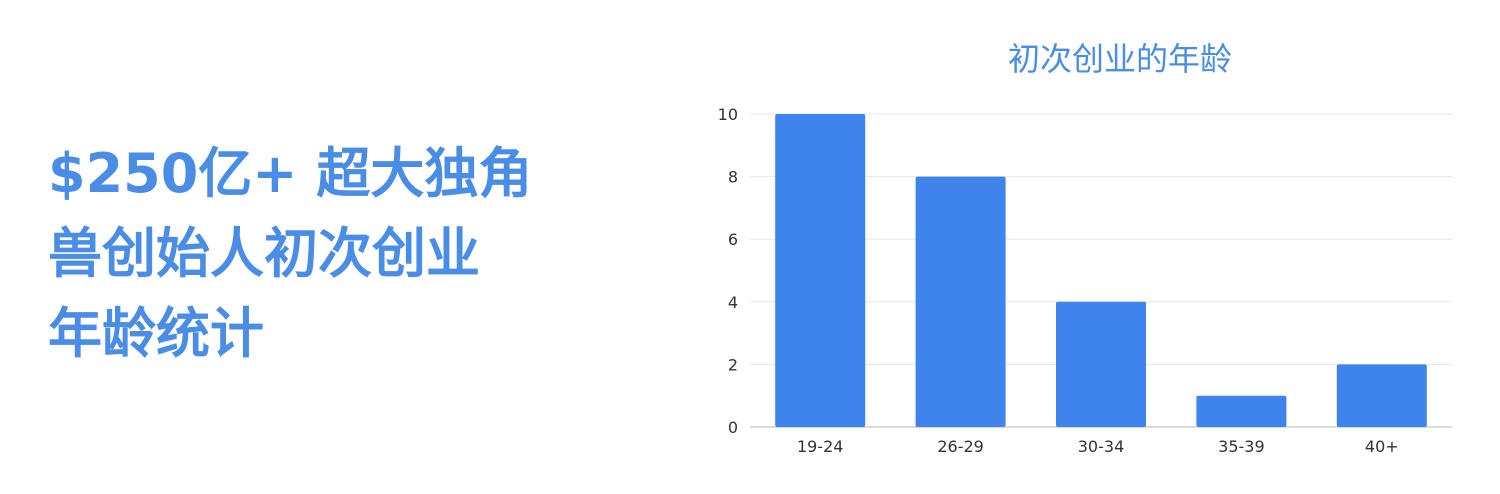 The height and width of the screenshot is (494, 1500). What do you see at coordinates (290, 173) in the screenshot?
I see `headline-line-1: $250亿+ 超大独角` at bounding box center [290, 173].